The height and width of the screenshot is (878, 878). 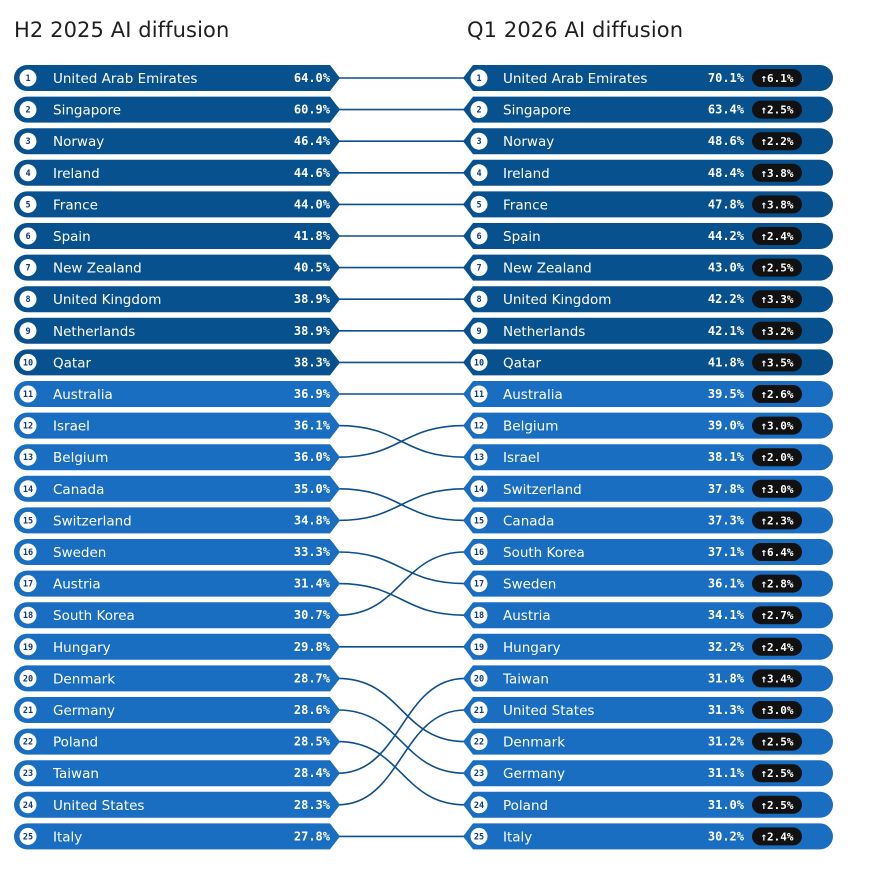 What do you see at coordinates (547, 269) in the screenshot?
I see `right-country-label: New Zealand` at bounding box center [547, 269].